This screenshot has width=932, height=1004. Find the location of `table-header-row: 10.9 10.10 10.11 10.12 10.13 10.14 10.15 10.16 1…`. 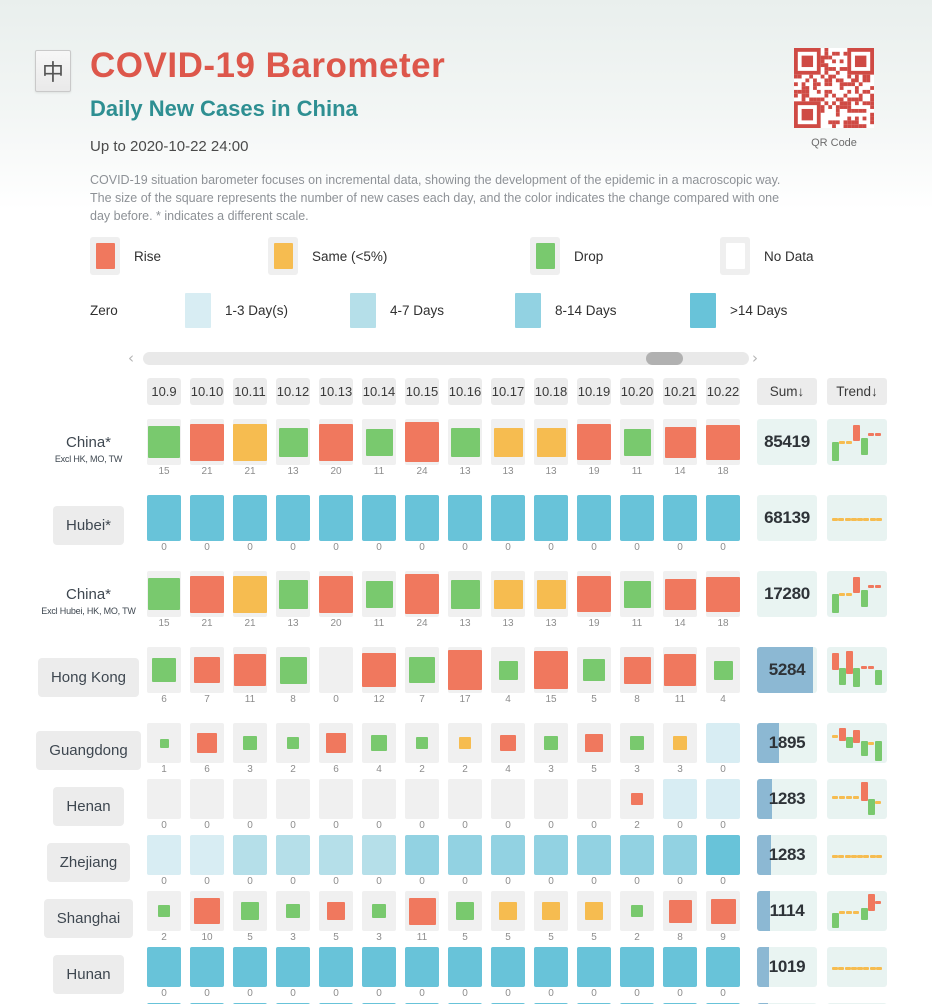

table-header-row: 10.9 10.10 10.11 10.12 10.13 10.14 10.15 10.16 1… is located at coordinates (458, 392).